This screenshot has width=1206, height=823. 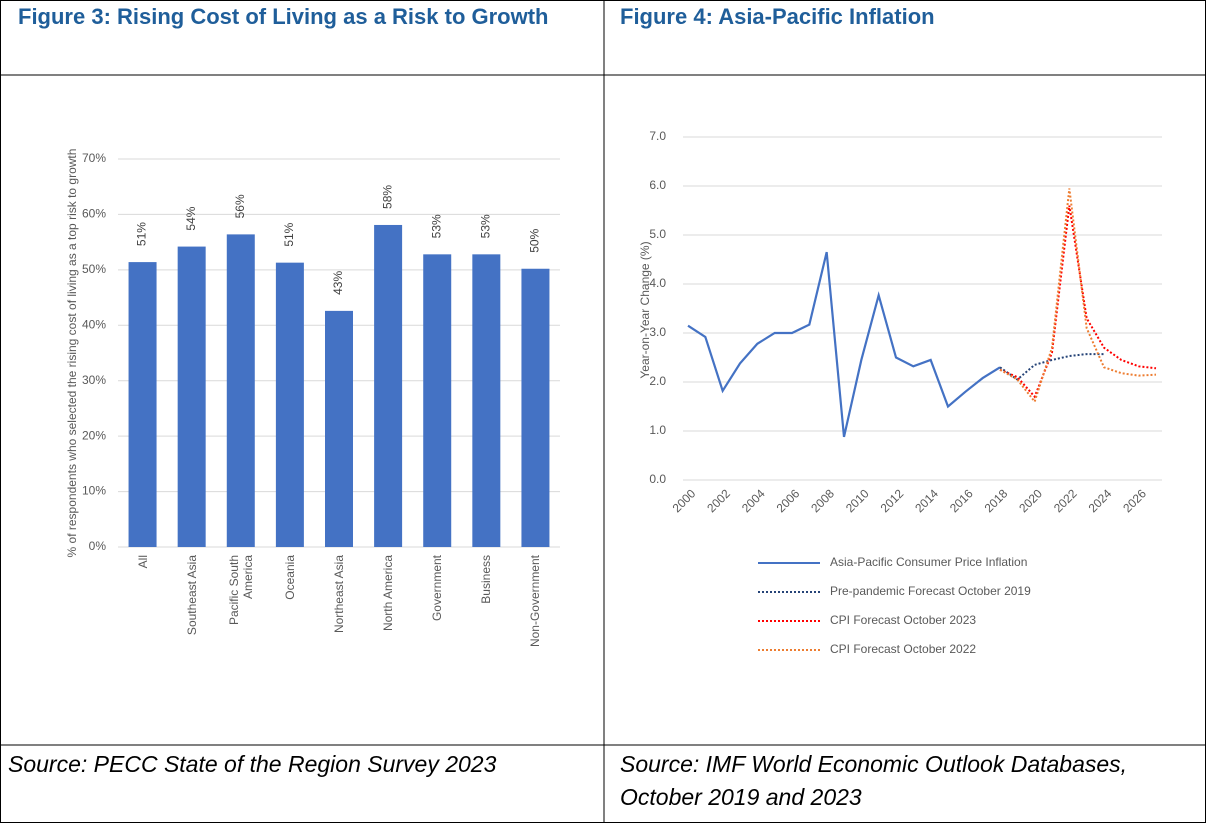 What do you see at coordinates (788, 500) in the screenshot?
I see `x-tick-label: 2006` at bounding box center [788, 500].